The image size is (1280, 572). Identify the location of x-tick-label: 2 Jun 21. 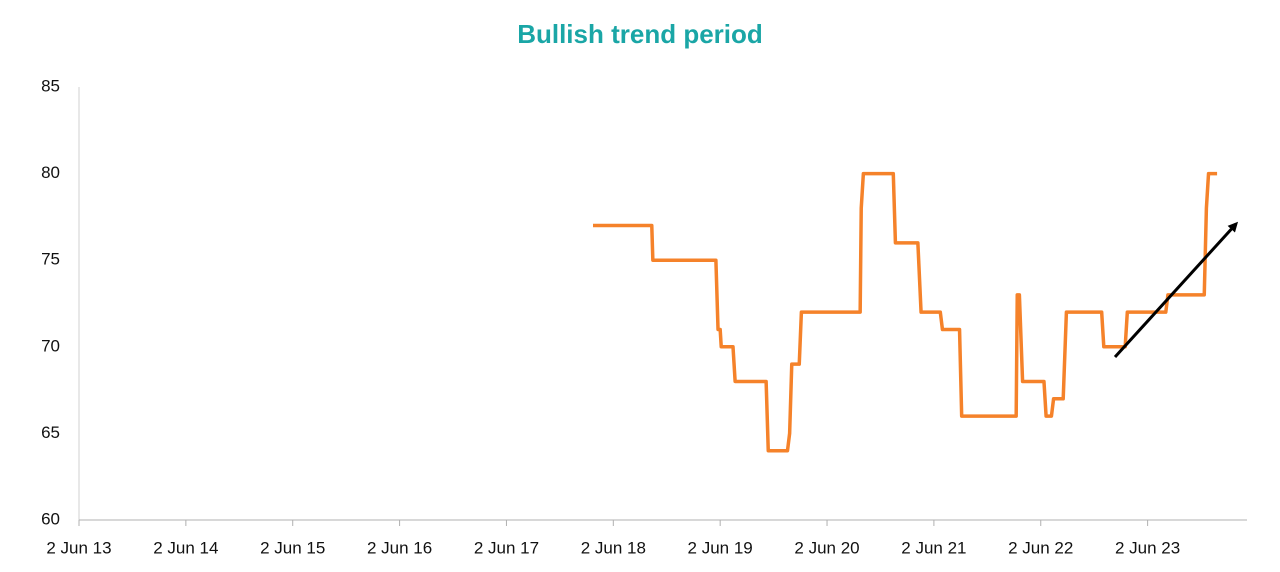
(933, 547).